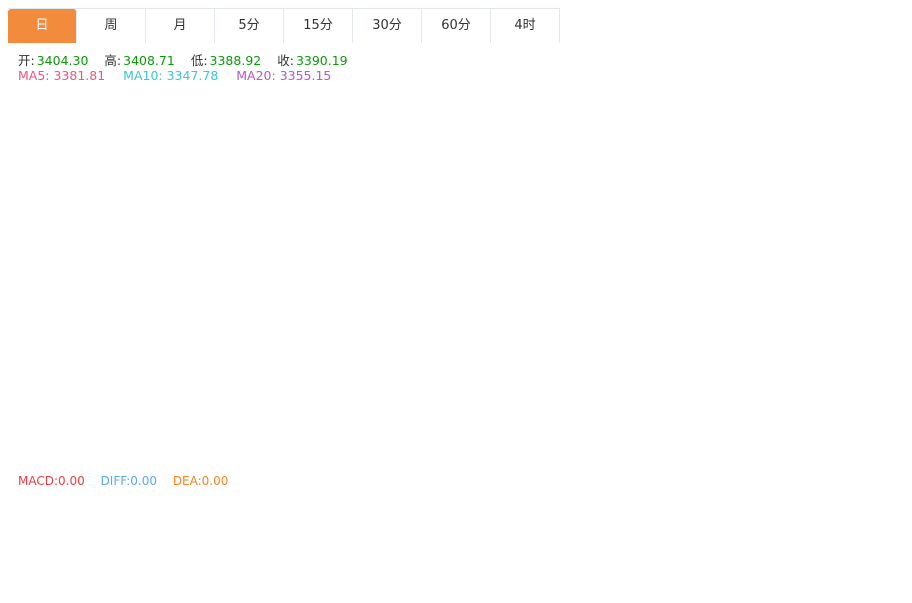  Describe the element at coordinates (525, 26) in the screenshot. I see `tab-7: 4时` at that location.